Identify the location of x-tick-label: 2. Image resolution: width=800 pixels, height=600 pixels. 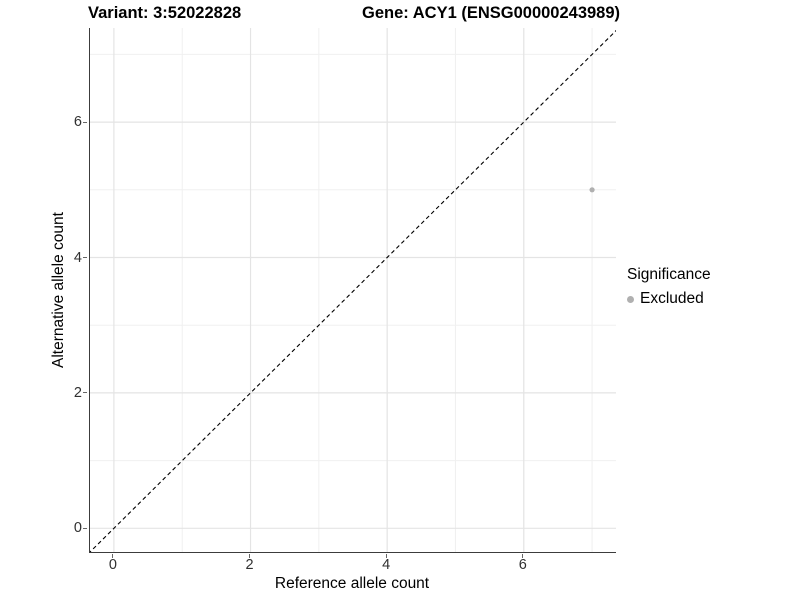
(249, 565).